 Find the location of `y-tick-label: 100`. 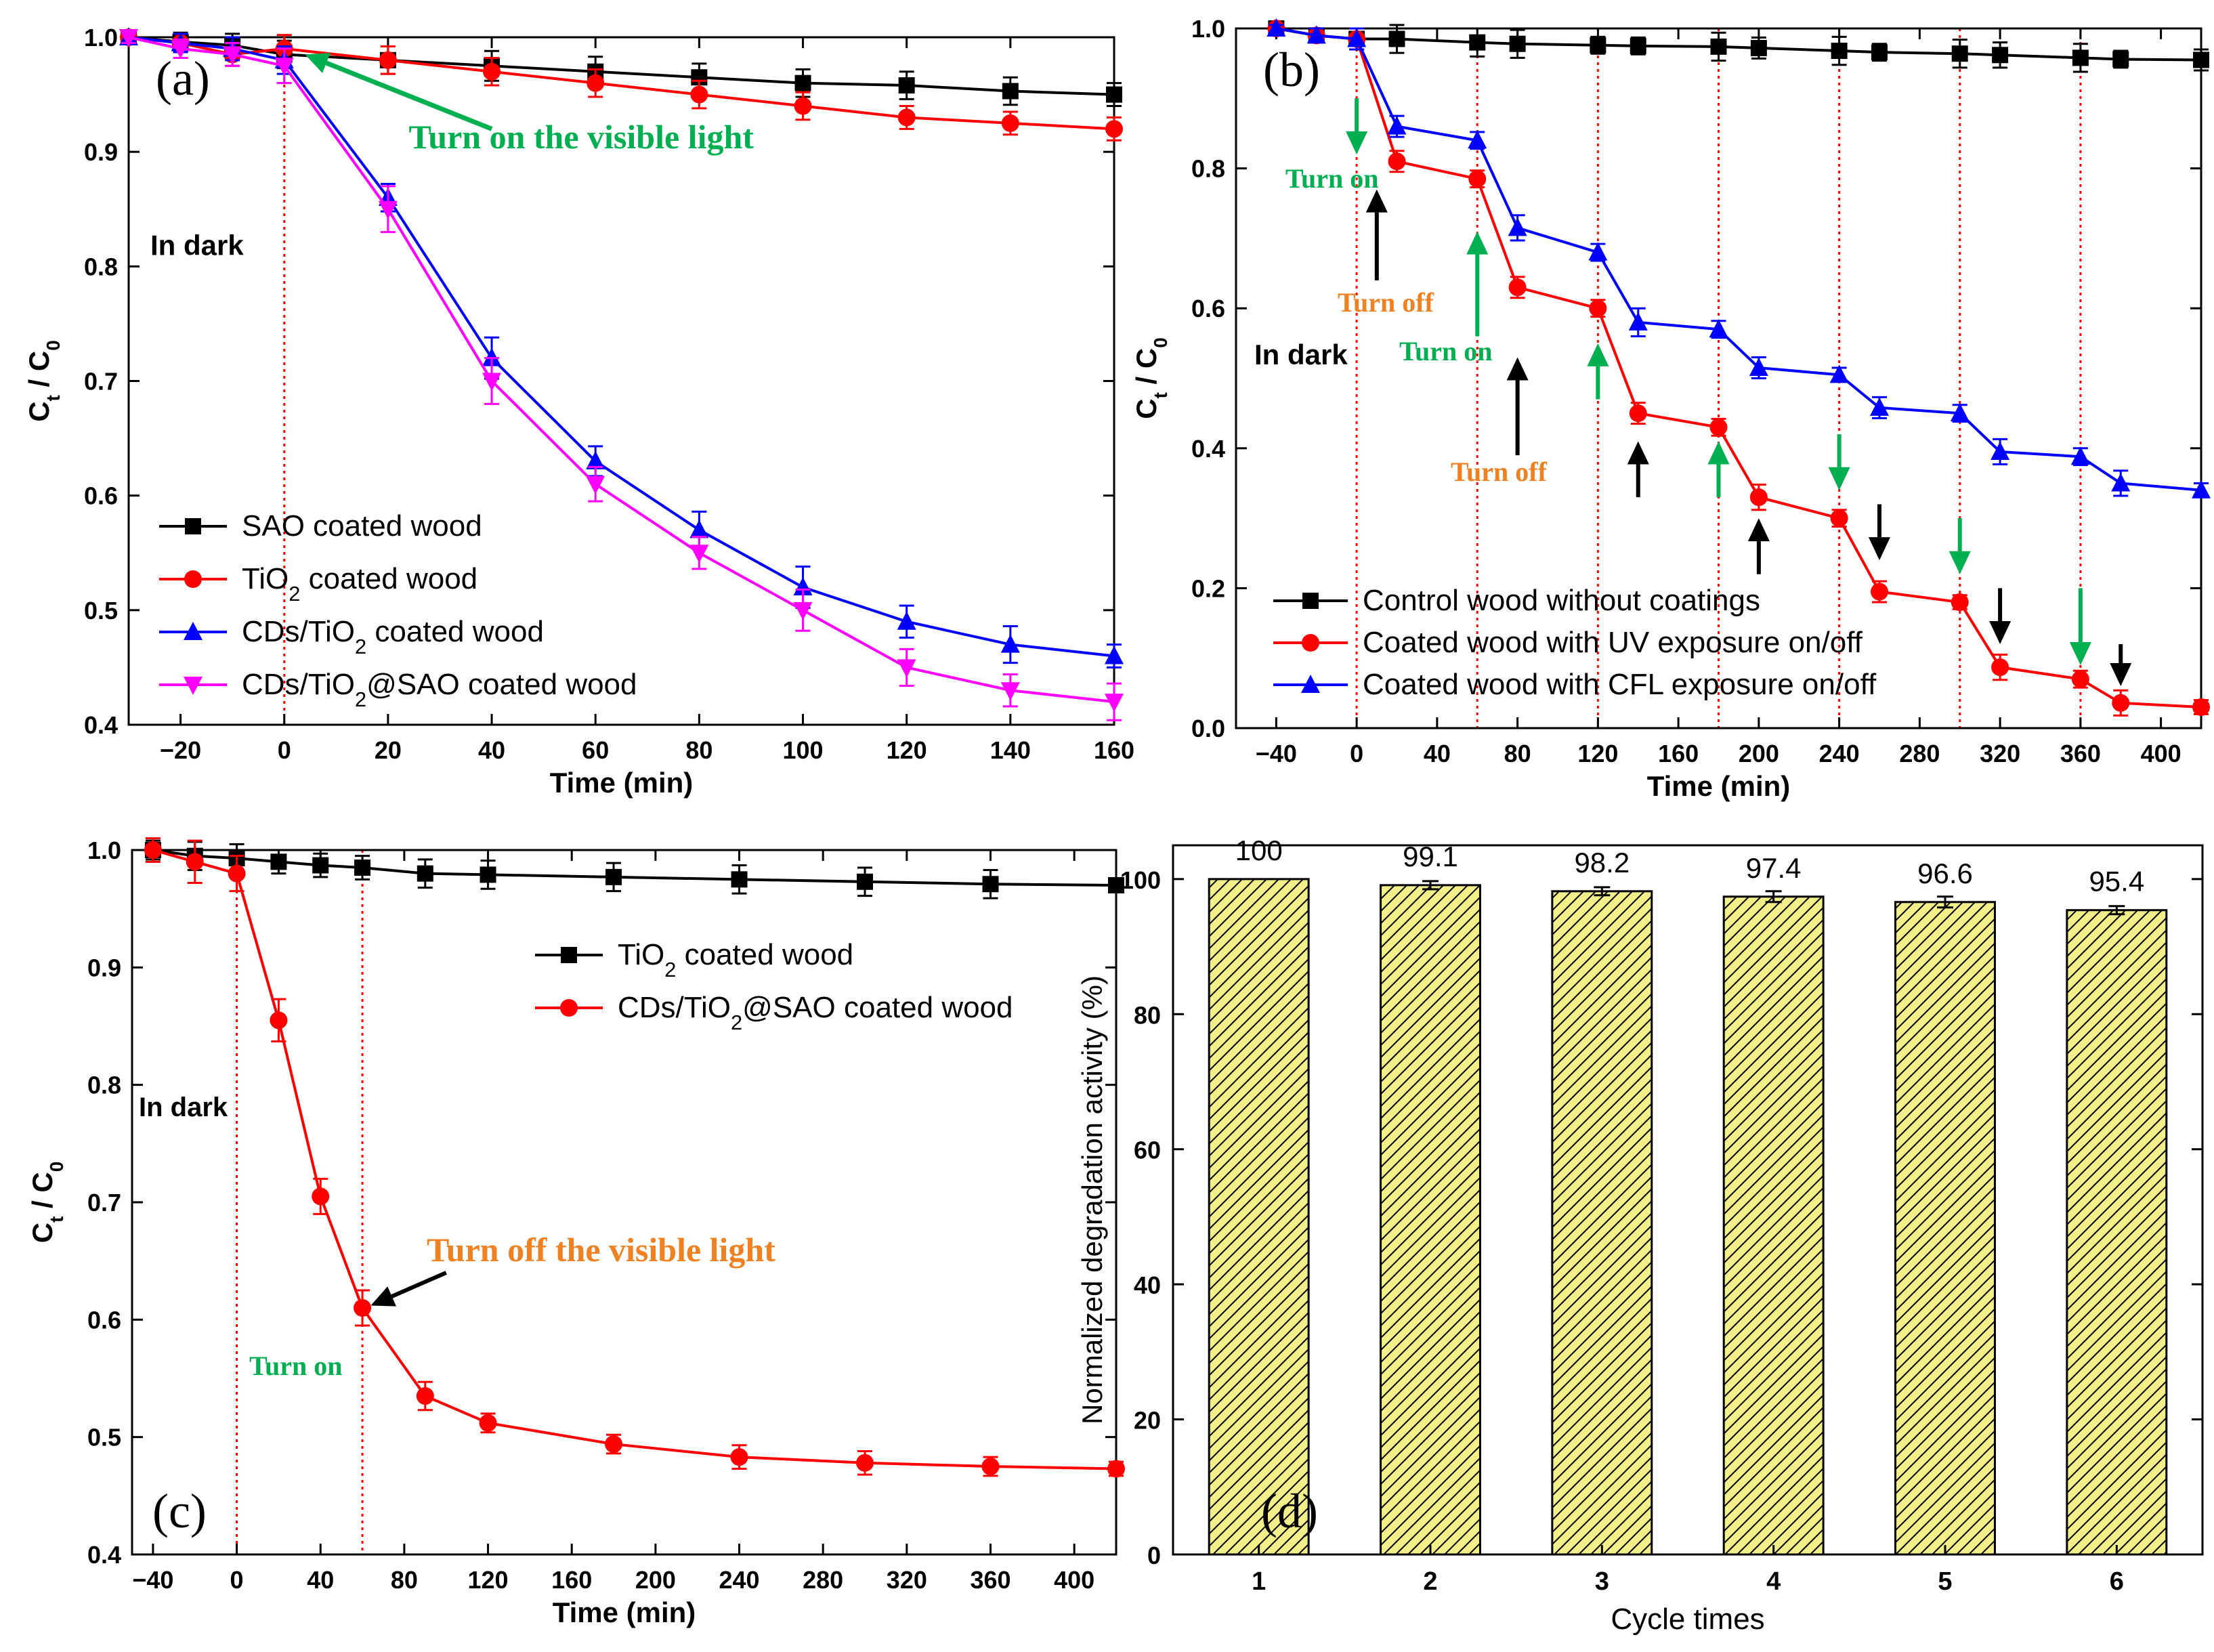

y-tick-label: 100 is located at coordinates (1140, 880).